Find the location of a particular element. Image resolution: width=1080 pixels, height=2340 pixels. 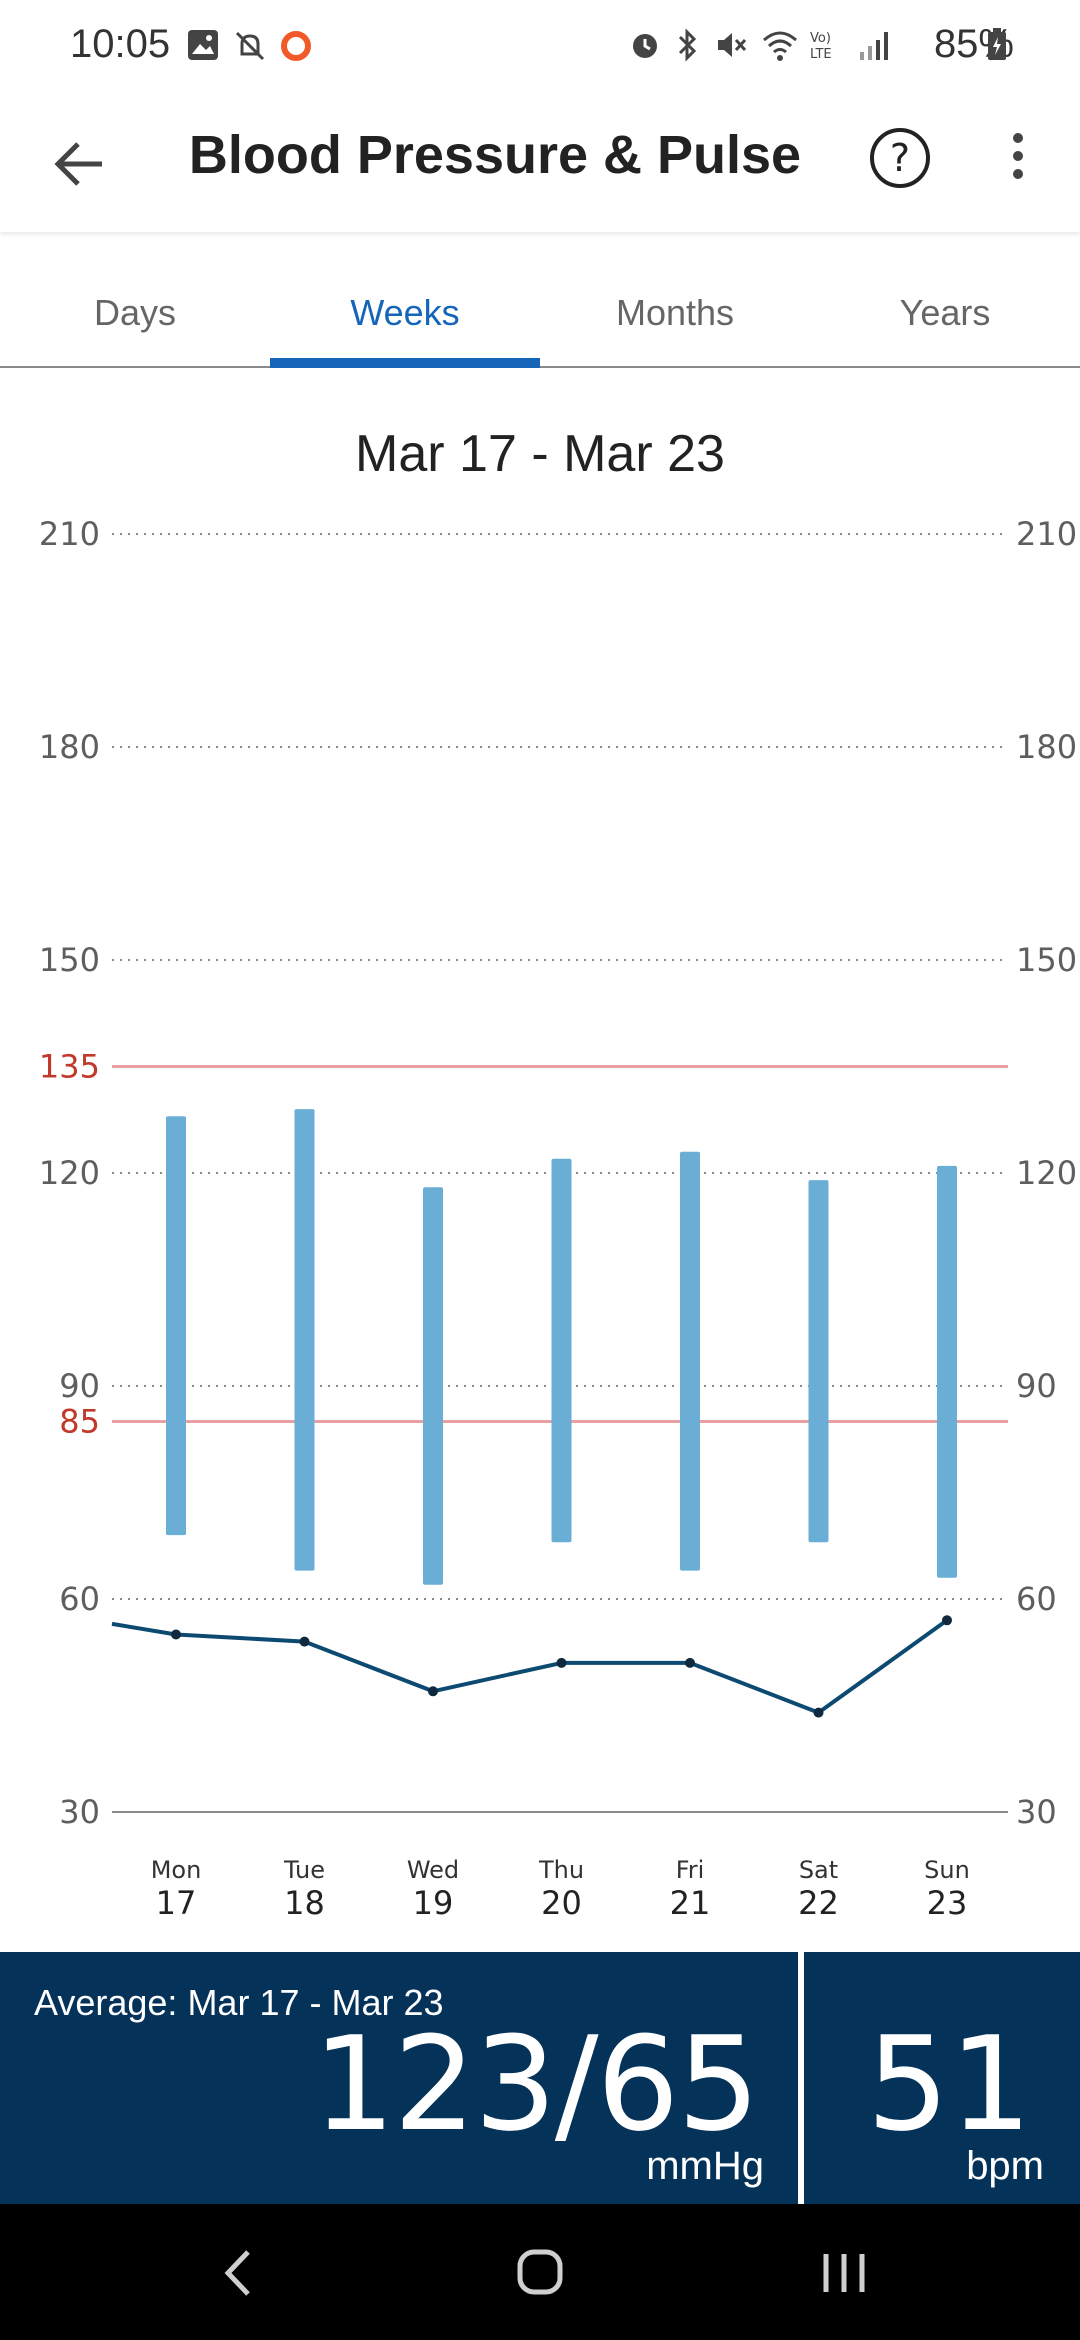

y-tick-label-right: 210 is located at coordinates (1046, 534).